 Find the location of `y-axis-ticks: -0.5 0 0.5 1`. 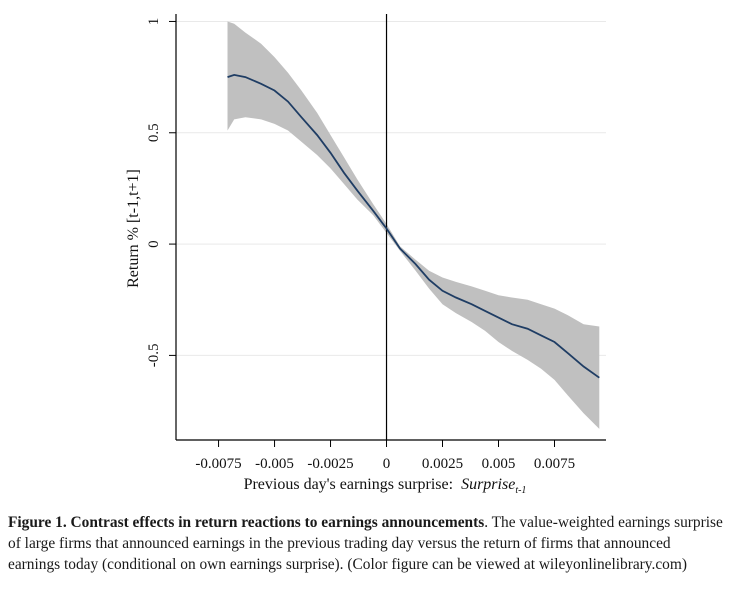

y-axis-ticks: -0.5 0 0.5 1 is located at coordinates (161, 193).